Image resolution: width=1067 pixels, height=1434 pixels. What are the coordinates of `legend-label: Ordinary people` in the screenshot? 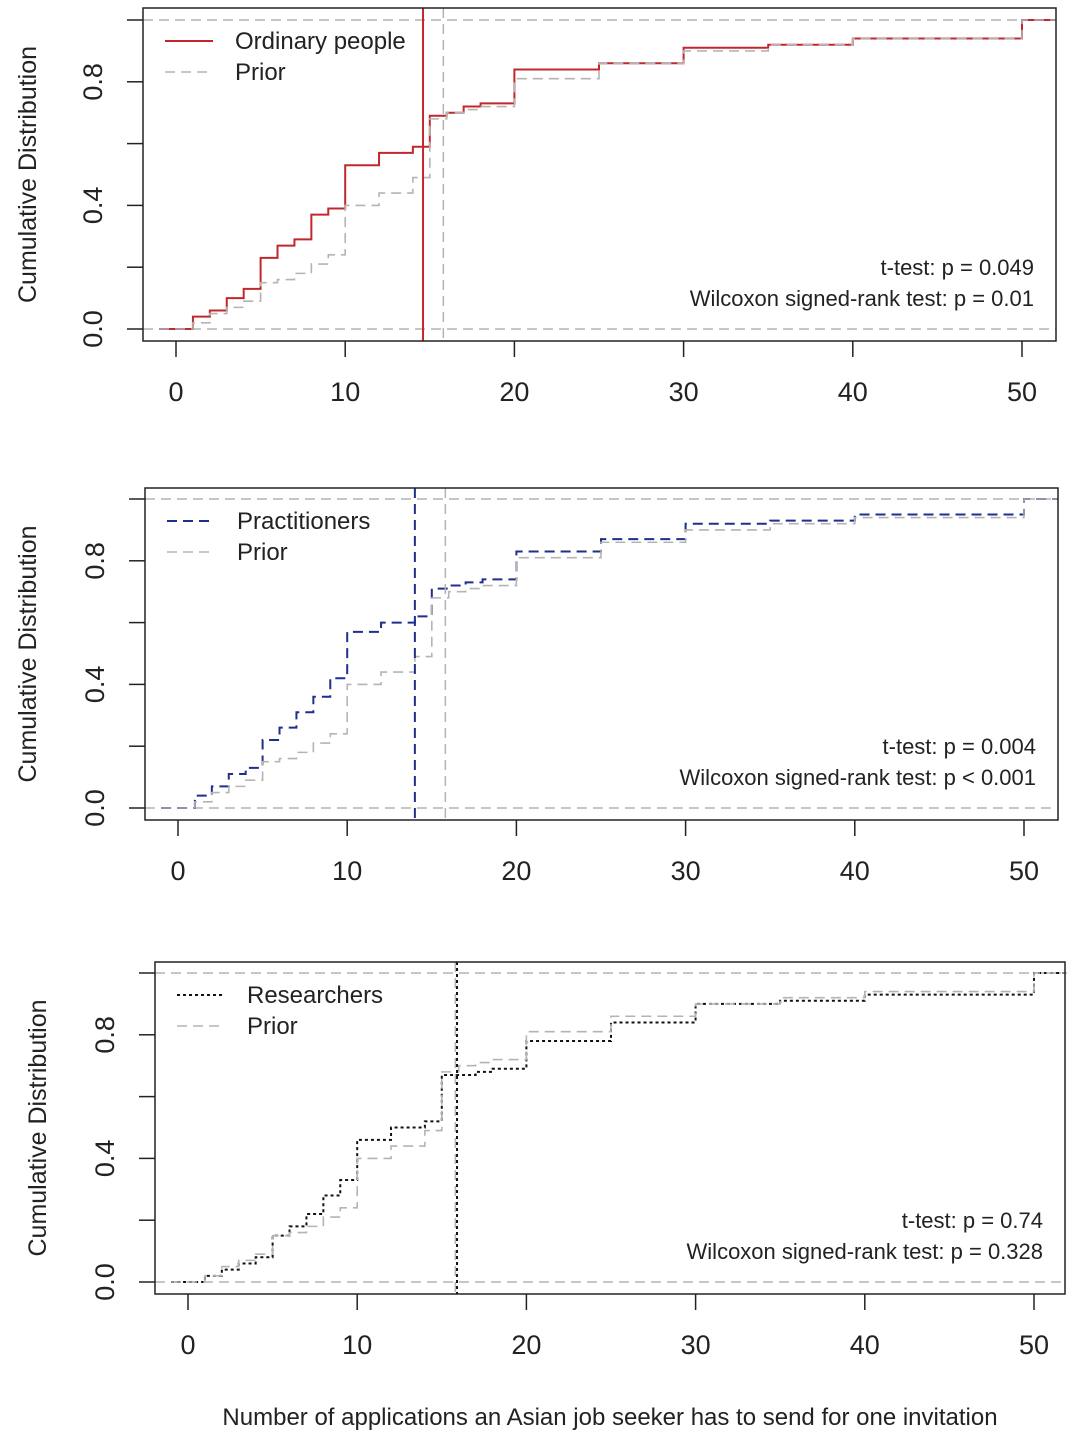 It's located at (320, 41).